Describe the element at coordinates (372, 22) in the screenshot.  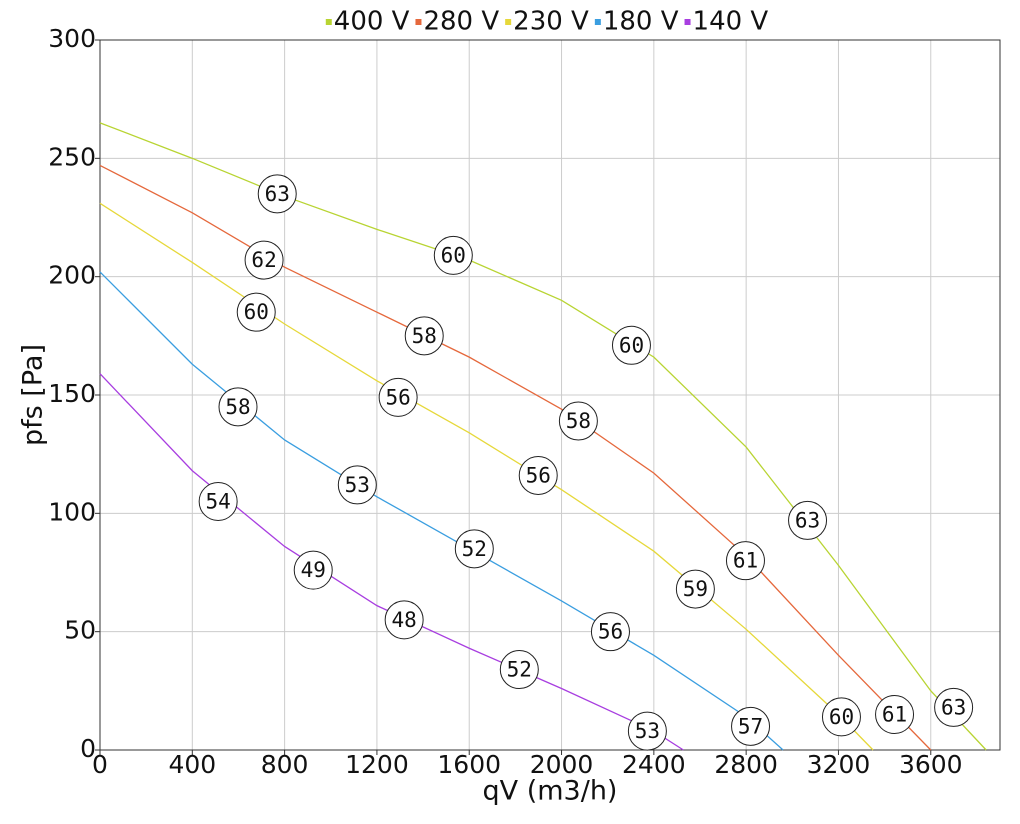
I see `legend-label: 400 V` at that location.